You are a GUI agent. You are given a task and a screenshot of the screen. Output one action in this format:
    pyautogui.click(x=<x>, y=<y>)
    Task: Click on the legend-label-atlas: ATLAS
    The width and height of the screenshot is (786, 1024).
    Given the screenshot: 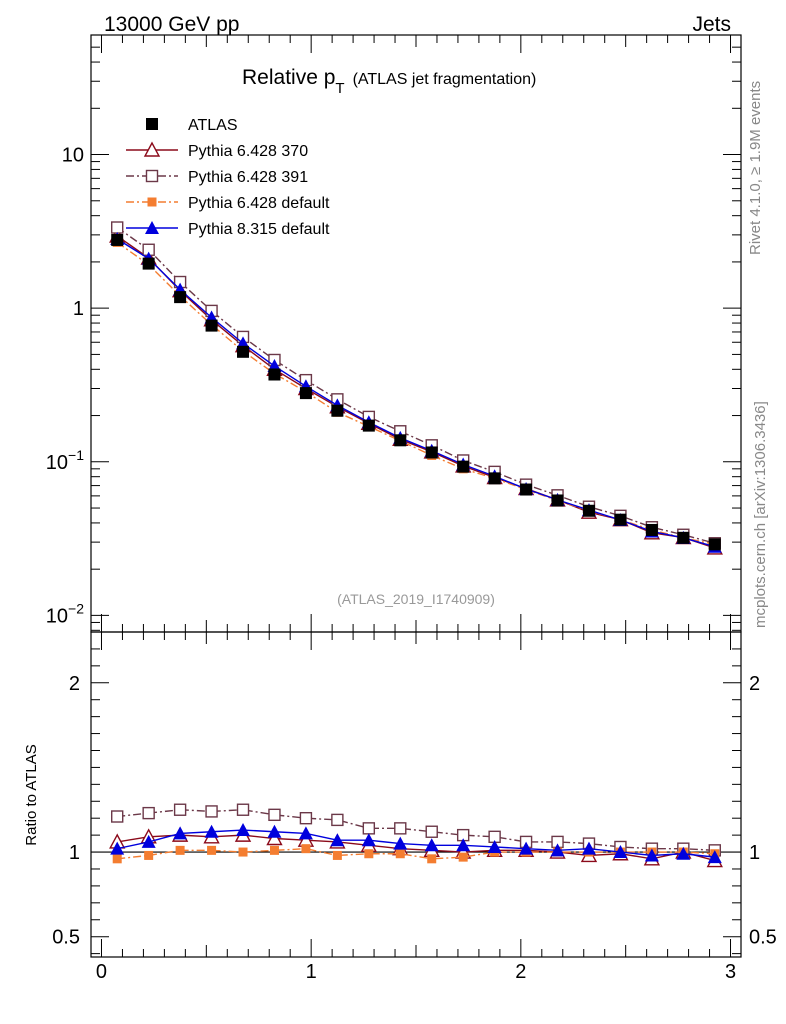 What is the action you would take?
    pyautogui.click(x=213, y=125)
    